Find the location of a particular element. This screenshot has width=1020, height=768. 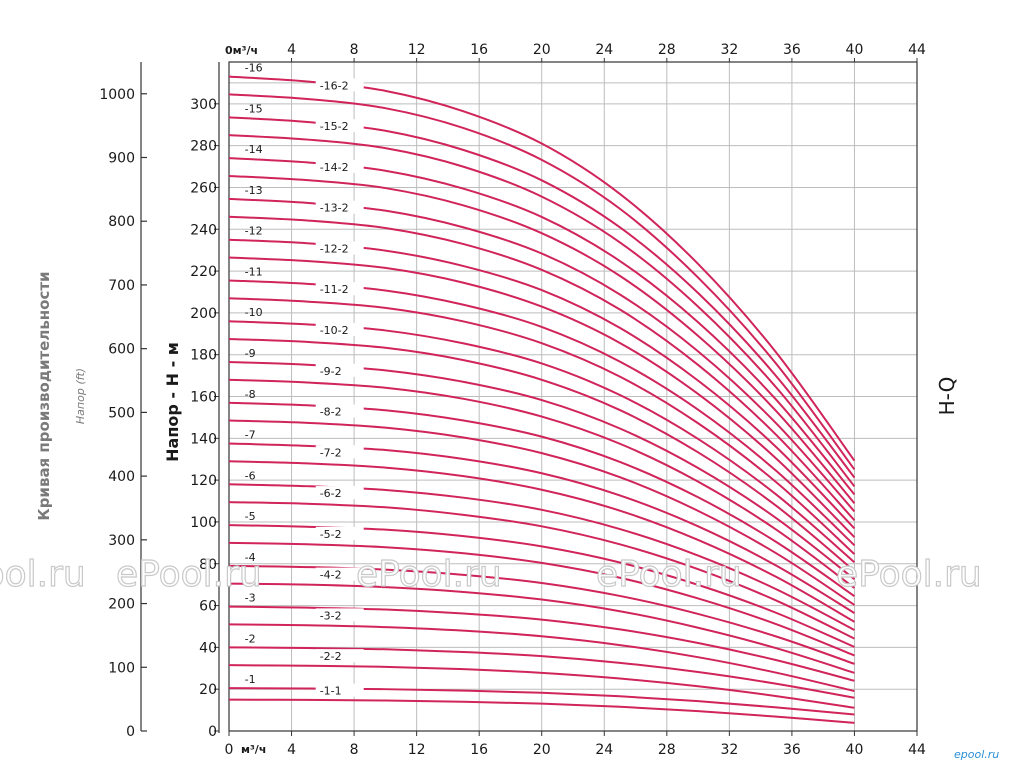

x-tick-label-bottom: 4 is located at coordinates (291, 750).